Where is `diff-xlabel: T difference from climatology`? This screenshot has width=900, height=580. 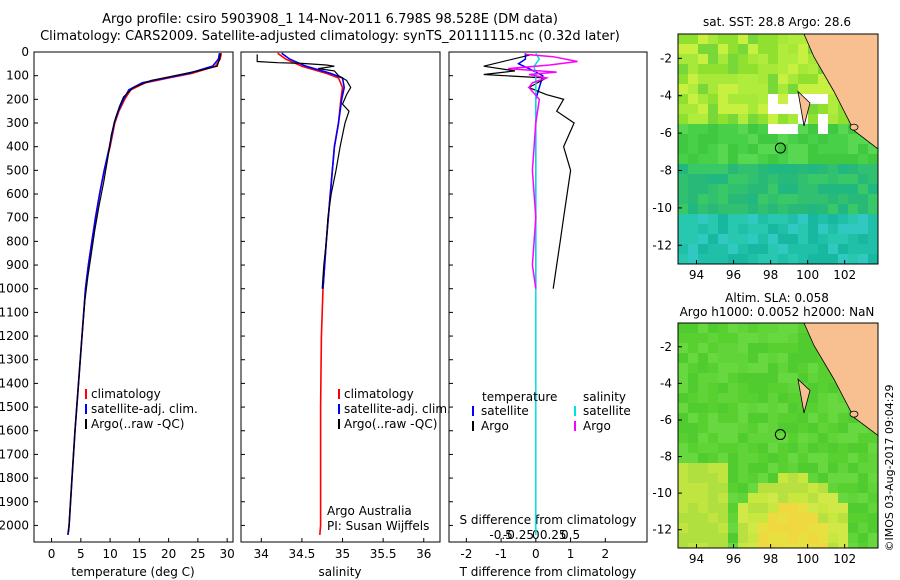
diff-xlabel: T difference from climatology is located at coordinates (548, 572).